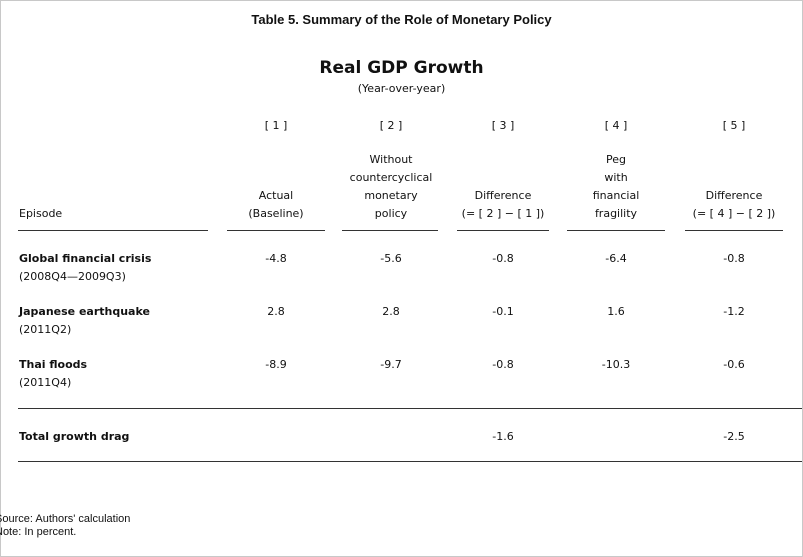  What do you see at coordinates (734, 195) in the screenshot?
I see `header-col5-line: Difference` at bounding box center [734, 195].